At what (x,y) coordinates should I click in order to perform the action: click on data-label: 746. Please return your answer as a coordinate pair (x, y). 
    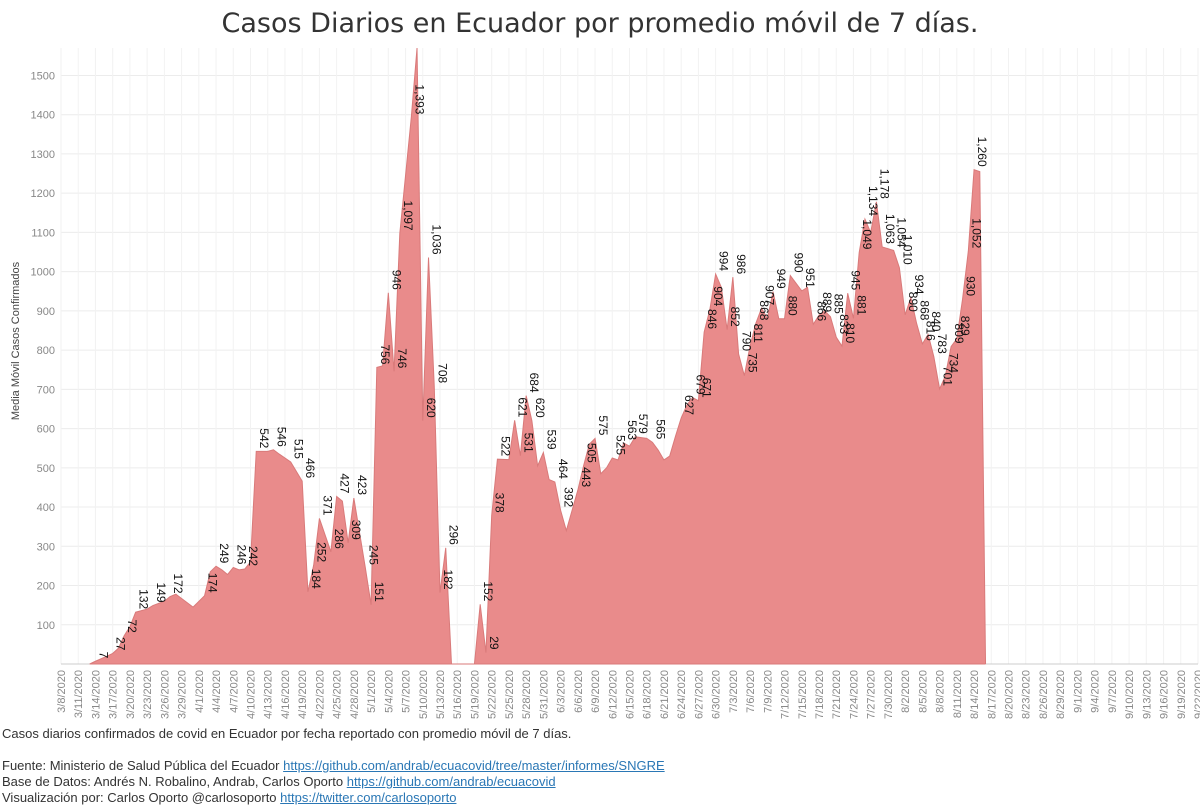
    Looking at the image, I should click on (402, 358).